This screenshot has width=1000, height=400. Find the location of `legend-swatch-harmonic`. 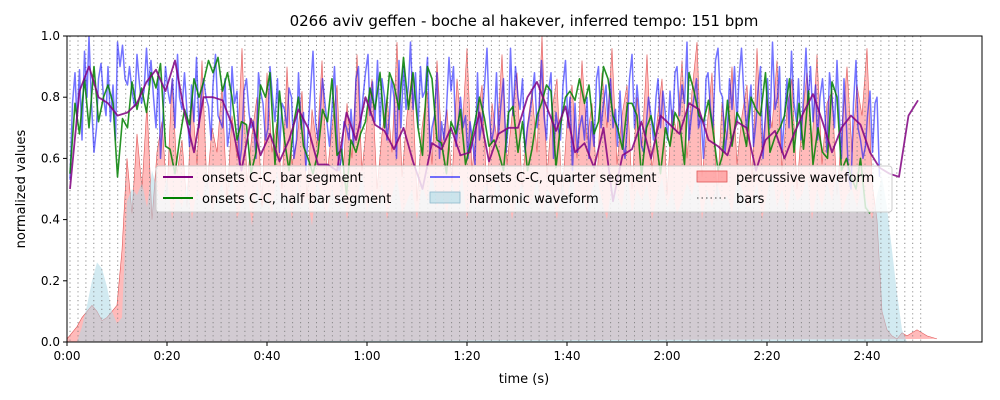

legend-swatch-harmonic is located at coordinates (445, 197).